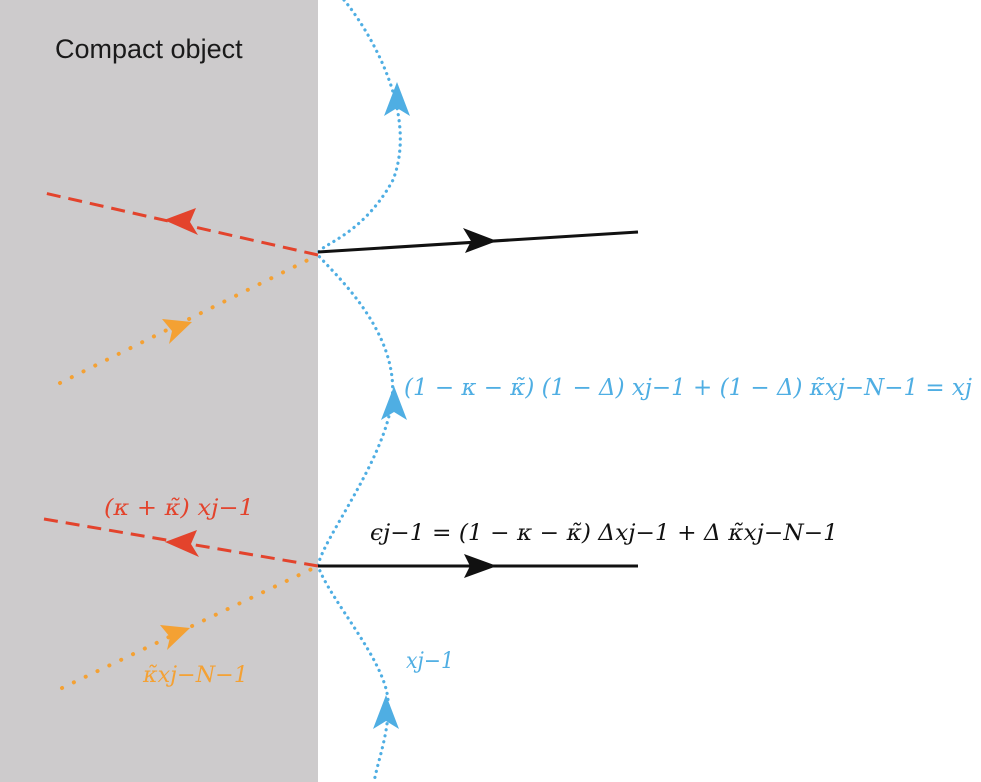 The width and height of the screenshot is (981, 782). Describe the element at coordinates (359, 391) in the screenshot. I see `blue-trajectory-path` at that location.